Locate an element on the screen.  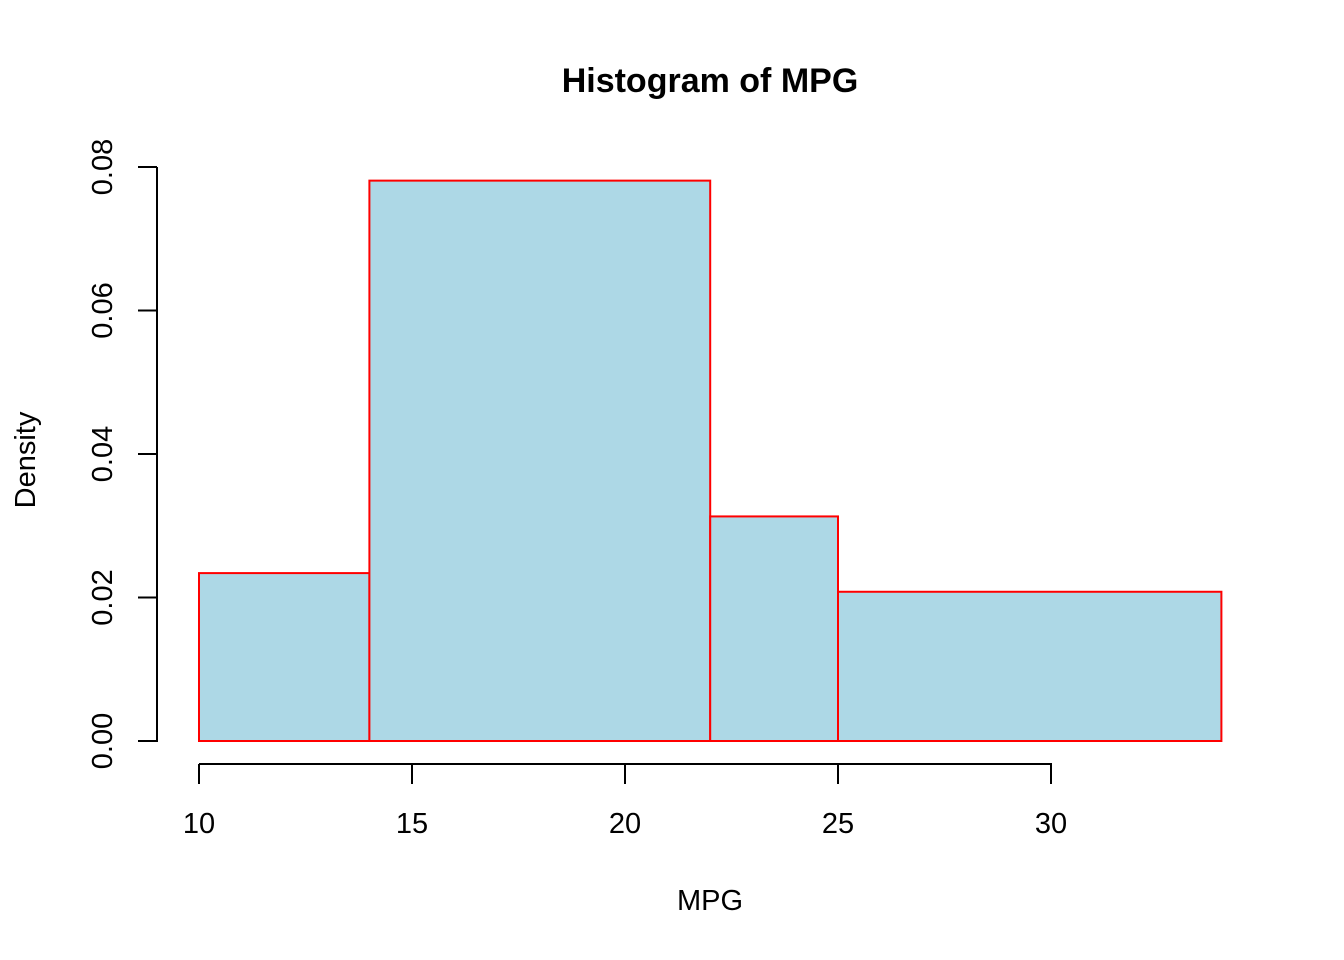
y-ticks: 0.00 0.02 0.04 0.06 0.08 is located at coordinates (122, 454).